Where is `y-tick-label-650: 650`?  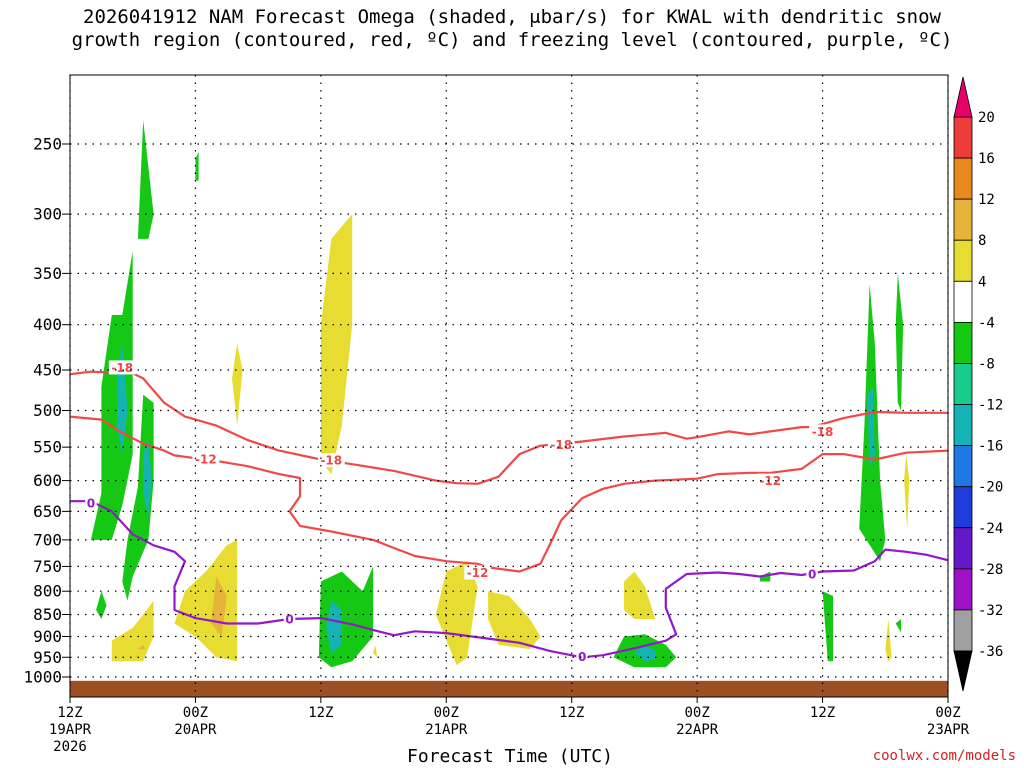
y-tick-label-650: 650 is located at coordinates (47, 511).